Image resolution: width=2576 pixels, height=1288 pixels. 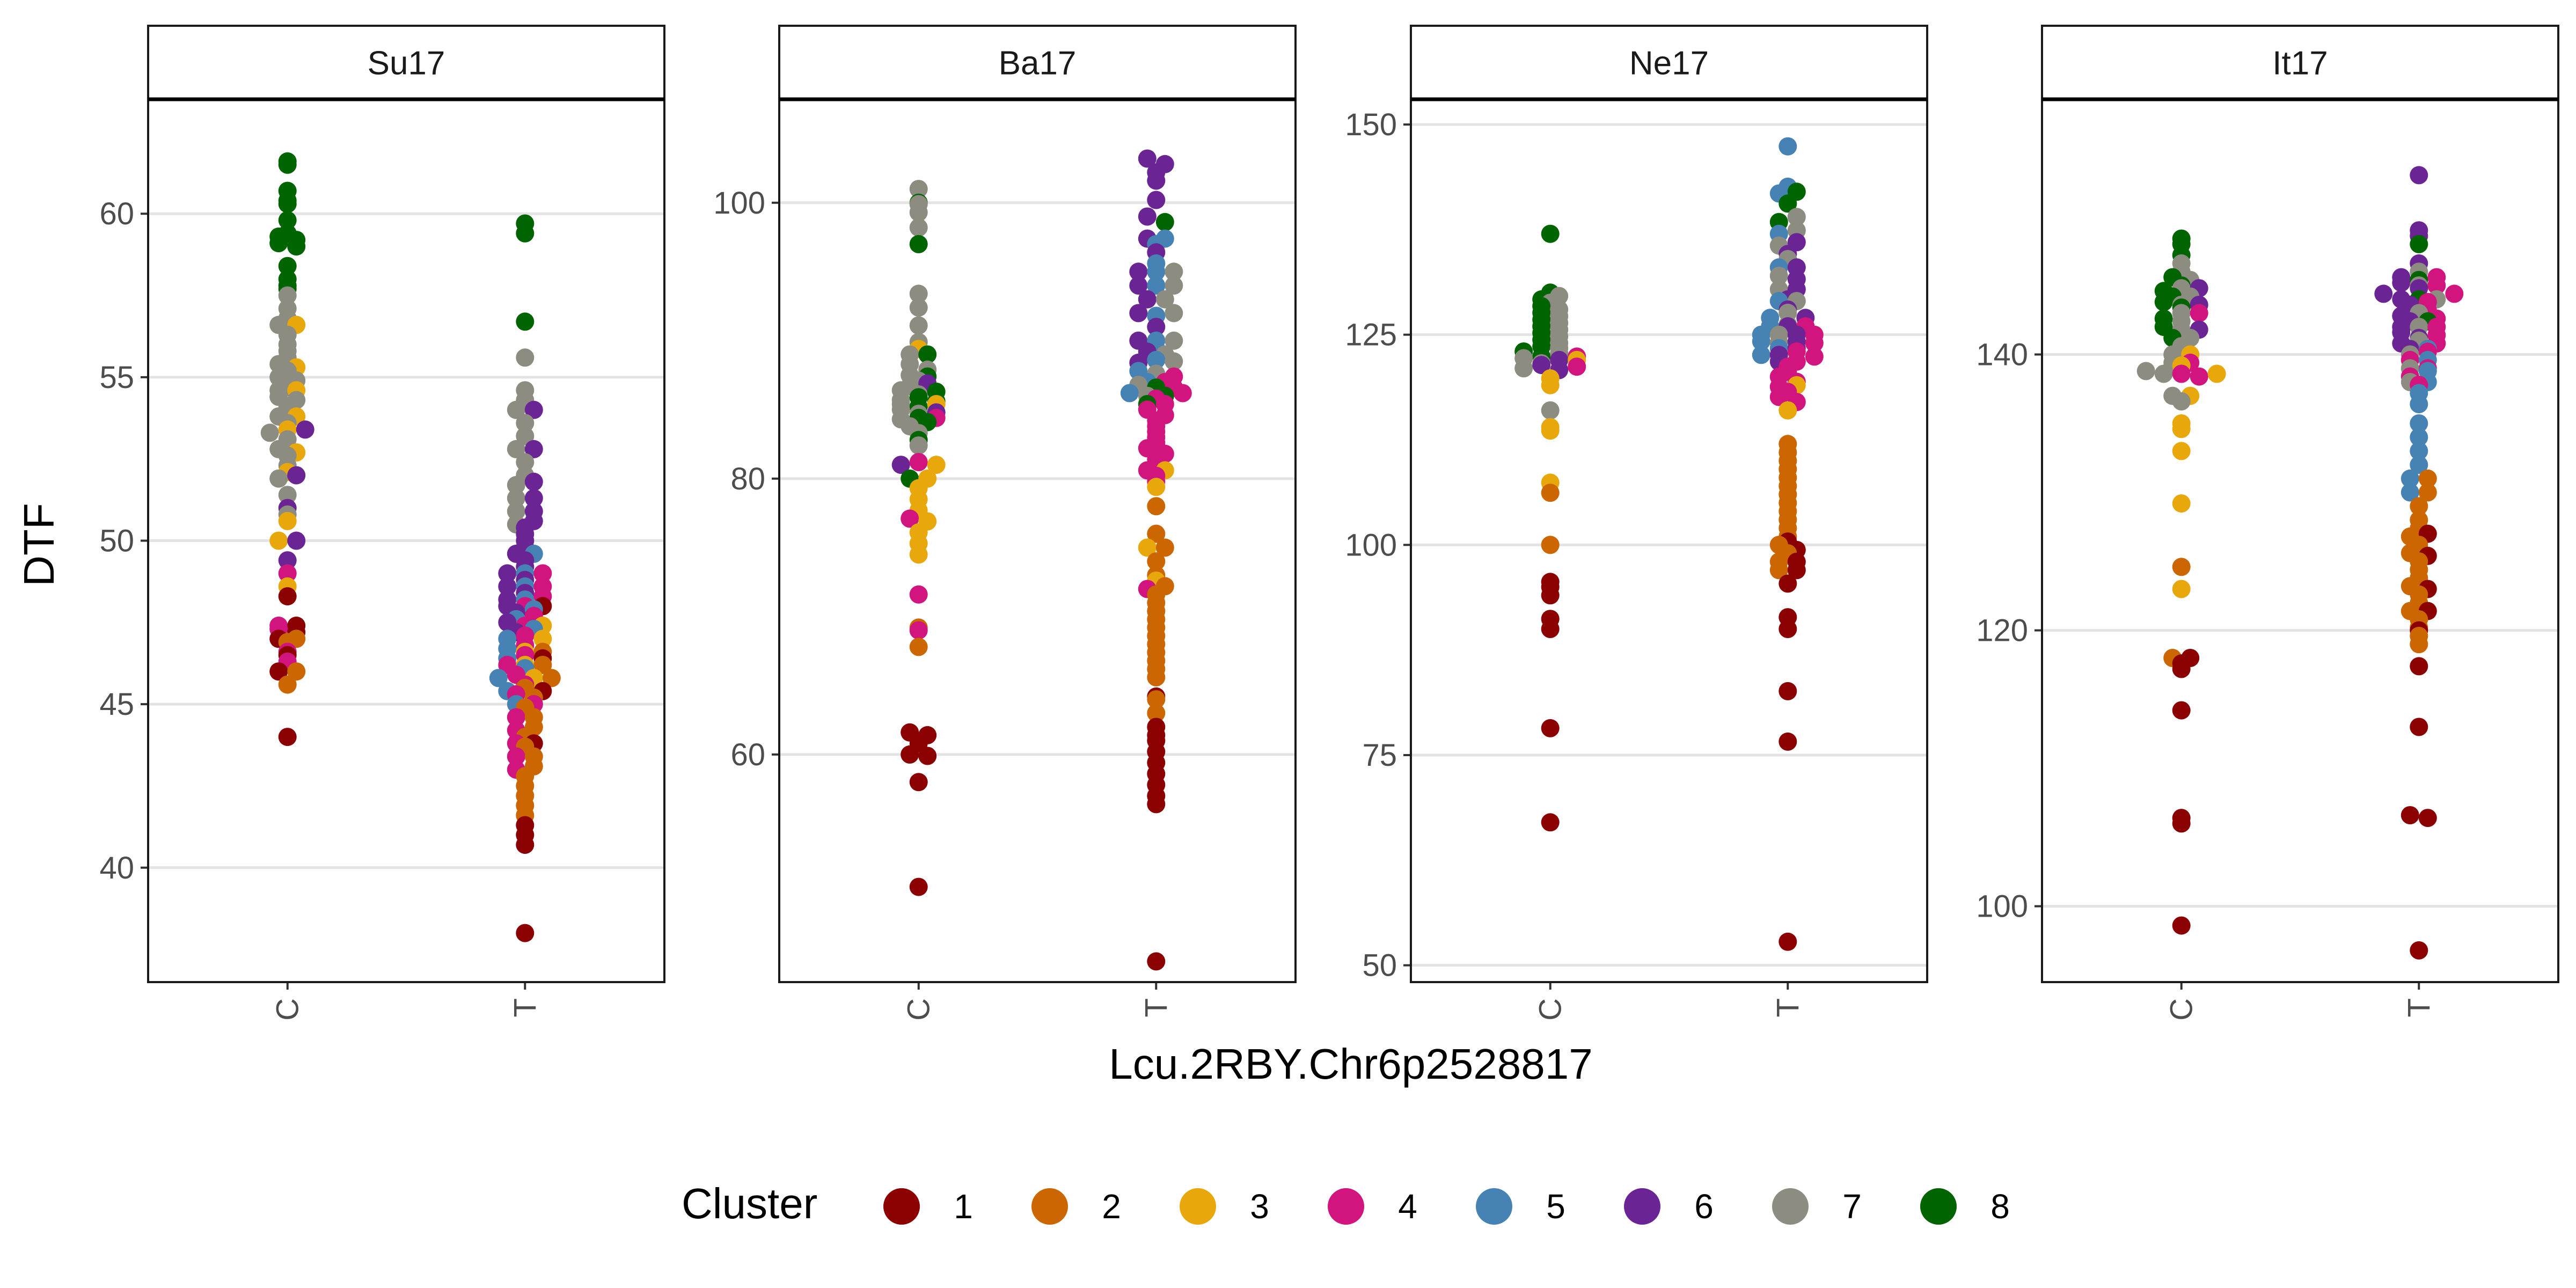 What do you see at coordinates (1555, 1206) in the screenshot?
I see `legend-label-5: 5` at bounding box center [1555, 1206].